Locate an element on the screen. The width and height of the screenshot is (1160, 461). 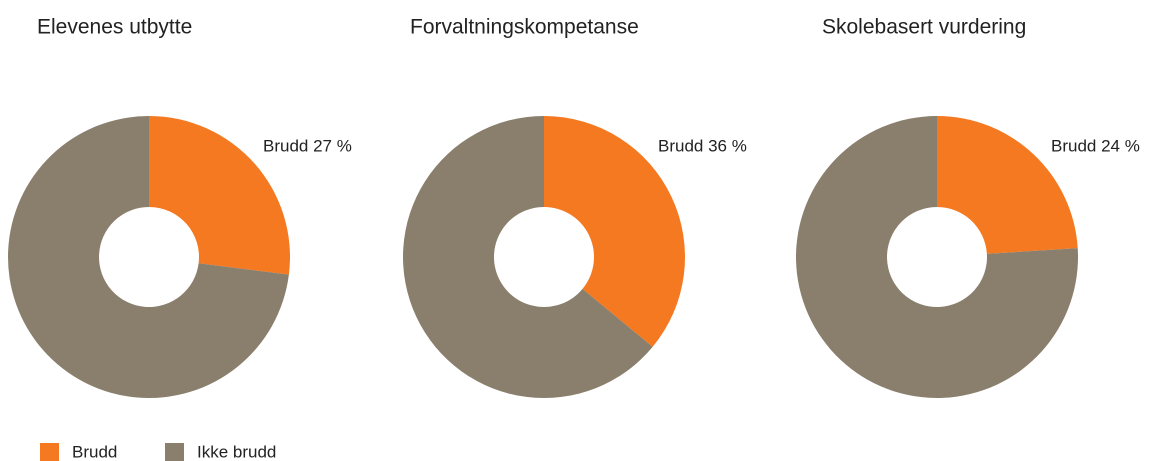
chart-title: Elevenes utbytte is located at coordinates (114, 27).